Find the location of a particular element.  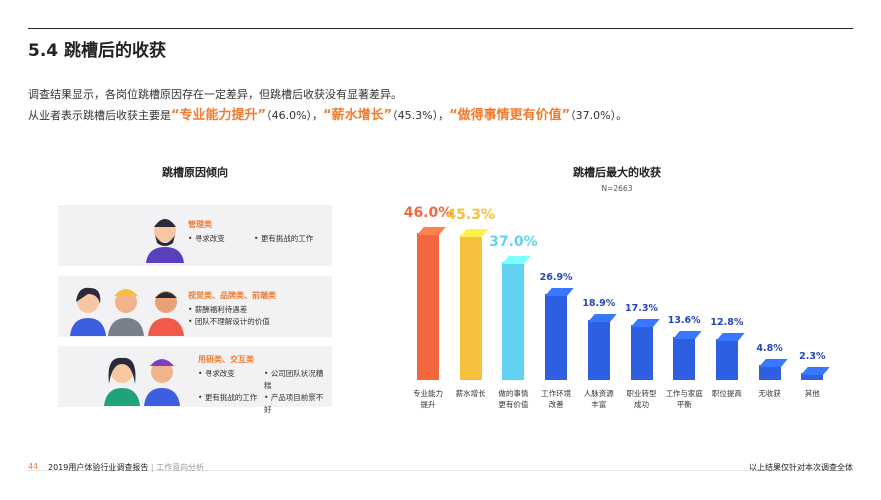

x-tick-label: 职位提高 is located at coordinates (726, 393).